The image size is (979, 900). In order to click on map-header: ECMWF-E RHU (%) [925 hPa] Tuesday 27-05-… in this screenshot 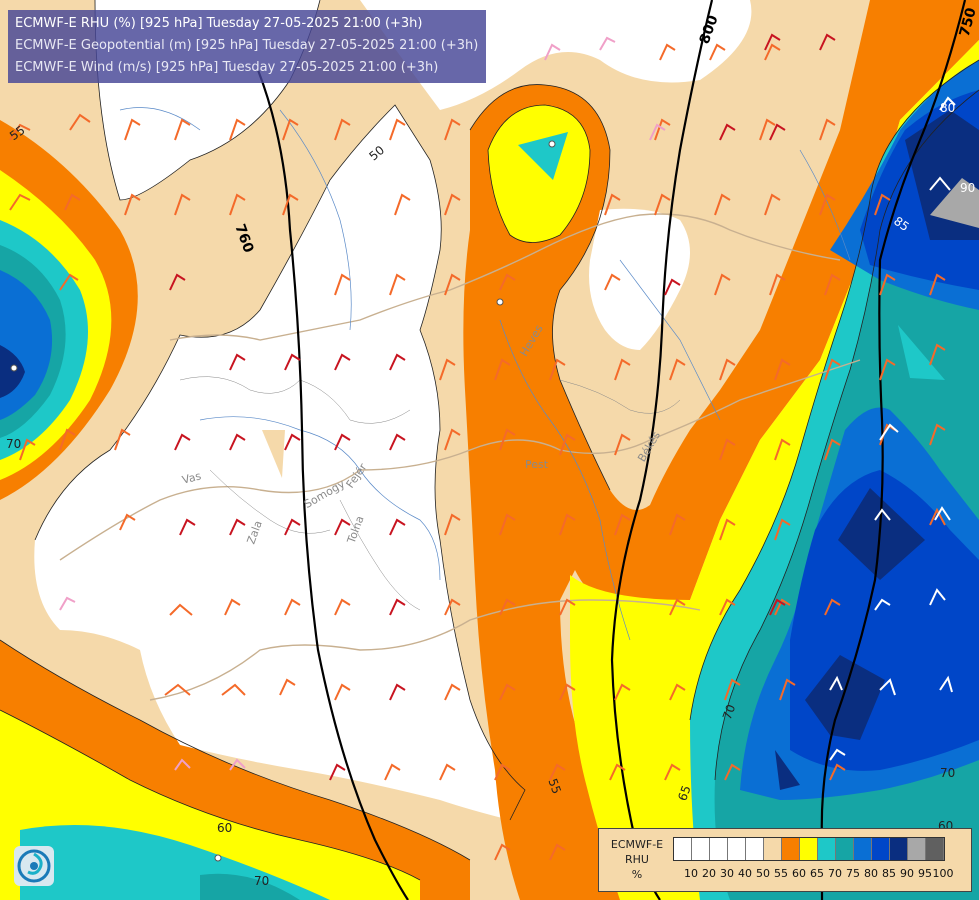, I will do `click(247, 46)`.